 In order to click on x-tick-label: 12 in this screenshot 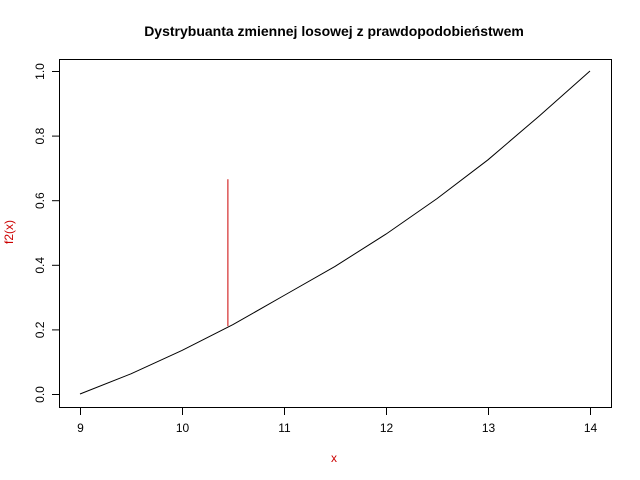, I will do `click(387, 428)`.